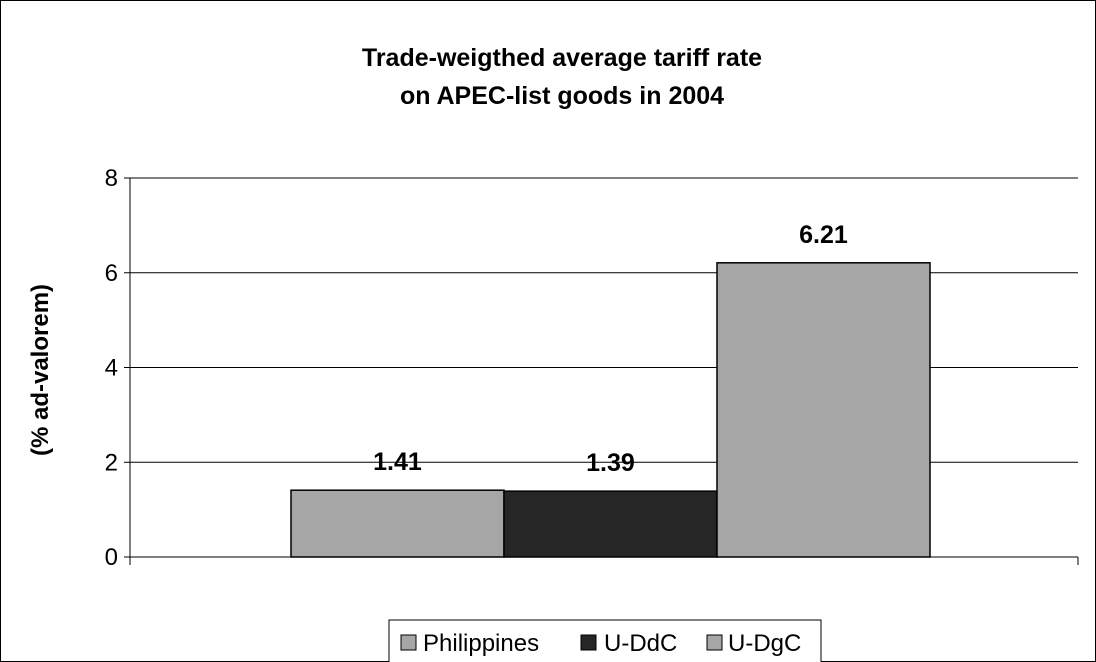 The image size is (1096, 662). What do you see at coordinates (823, 410) in the screenshot?
I see `bar-u-dgc` at bounding box center [823, 410].